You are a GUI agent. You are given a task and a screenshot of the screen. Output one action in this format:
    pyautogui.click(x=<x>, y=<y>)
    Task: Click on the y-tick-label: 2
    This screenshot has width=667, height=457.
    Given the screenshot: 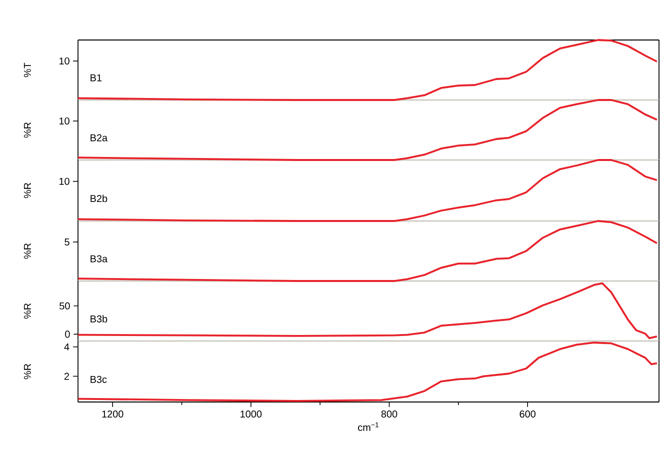 What is the action you would take?
    pyautogui.click(x=66, y=376)
    